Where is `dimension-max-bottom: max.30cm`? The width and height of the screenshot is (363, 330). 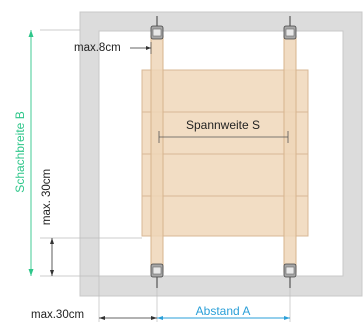 dimension-max-bottom: max.30cm is located at coordinates (94, 315).